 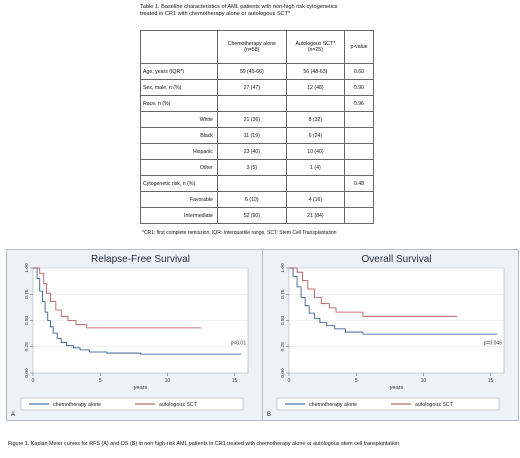 What do you see at coordinates (179, 47) in the screenshot?
I see `header-blank-cell` at bounding box center [179, 47].